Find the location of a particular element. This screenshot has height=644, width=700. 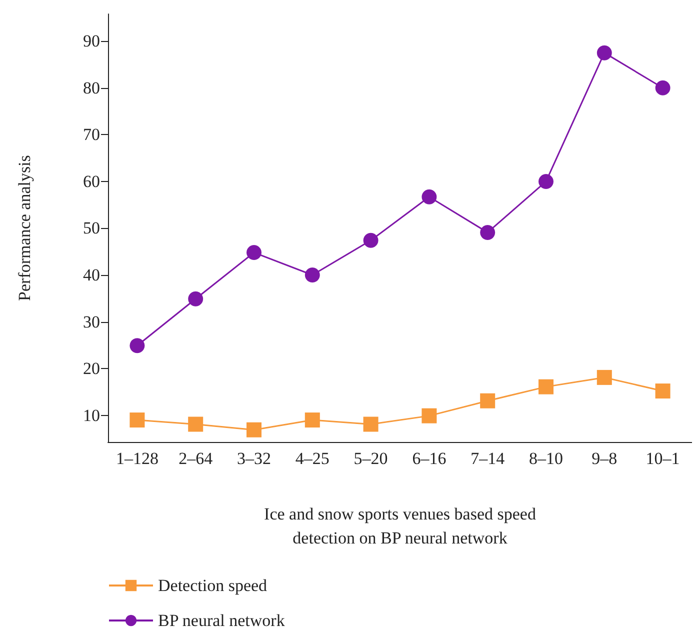

x-tick-label: 6–16 is located at coordinates (429, 458).